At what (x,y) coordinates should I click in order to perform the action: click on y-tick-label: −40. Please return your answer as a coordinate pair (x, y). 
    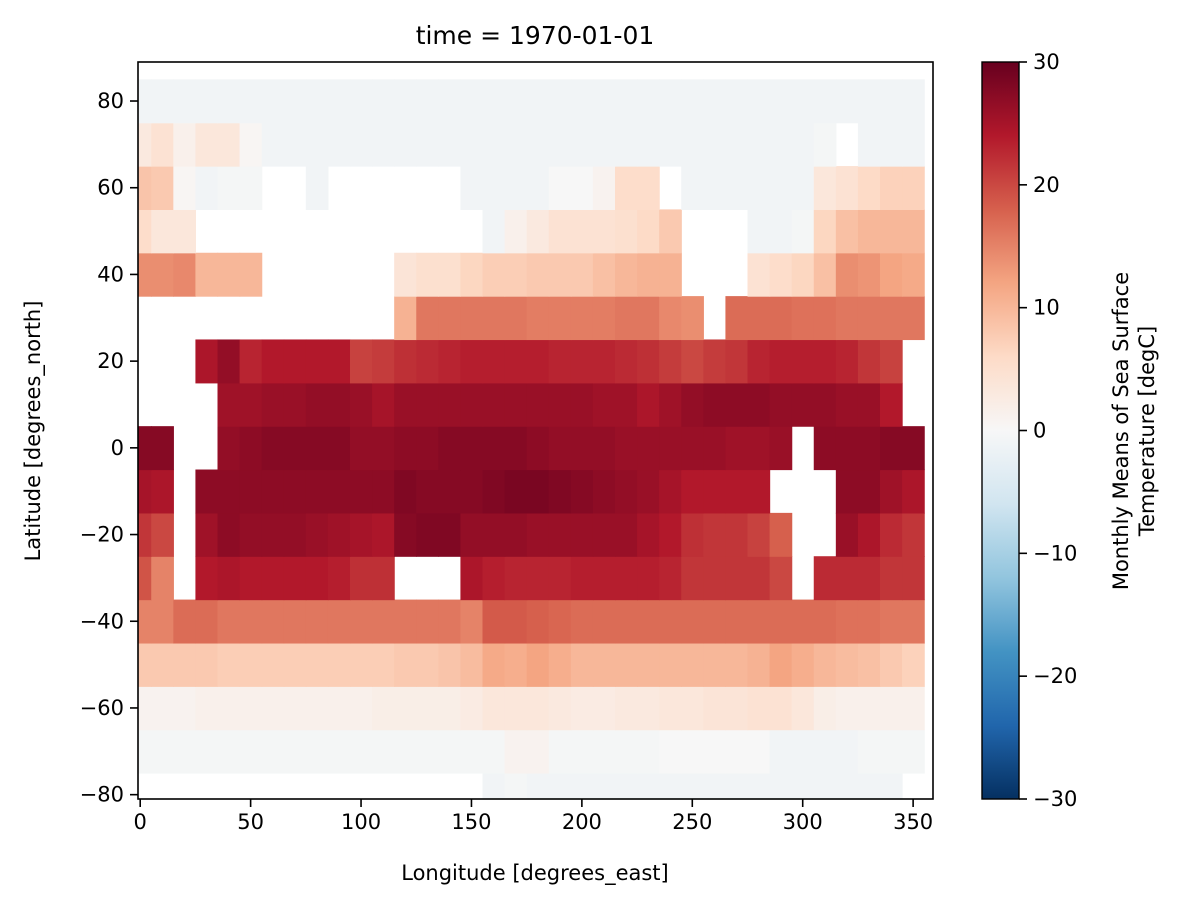
    Looking at the image, I should click on (102, 621).